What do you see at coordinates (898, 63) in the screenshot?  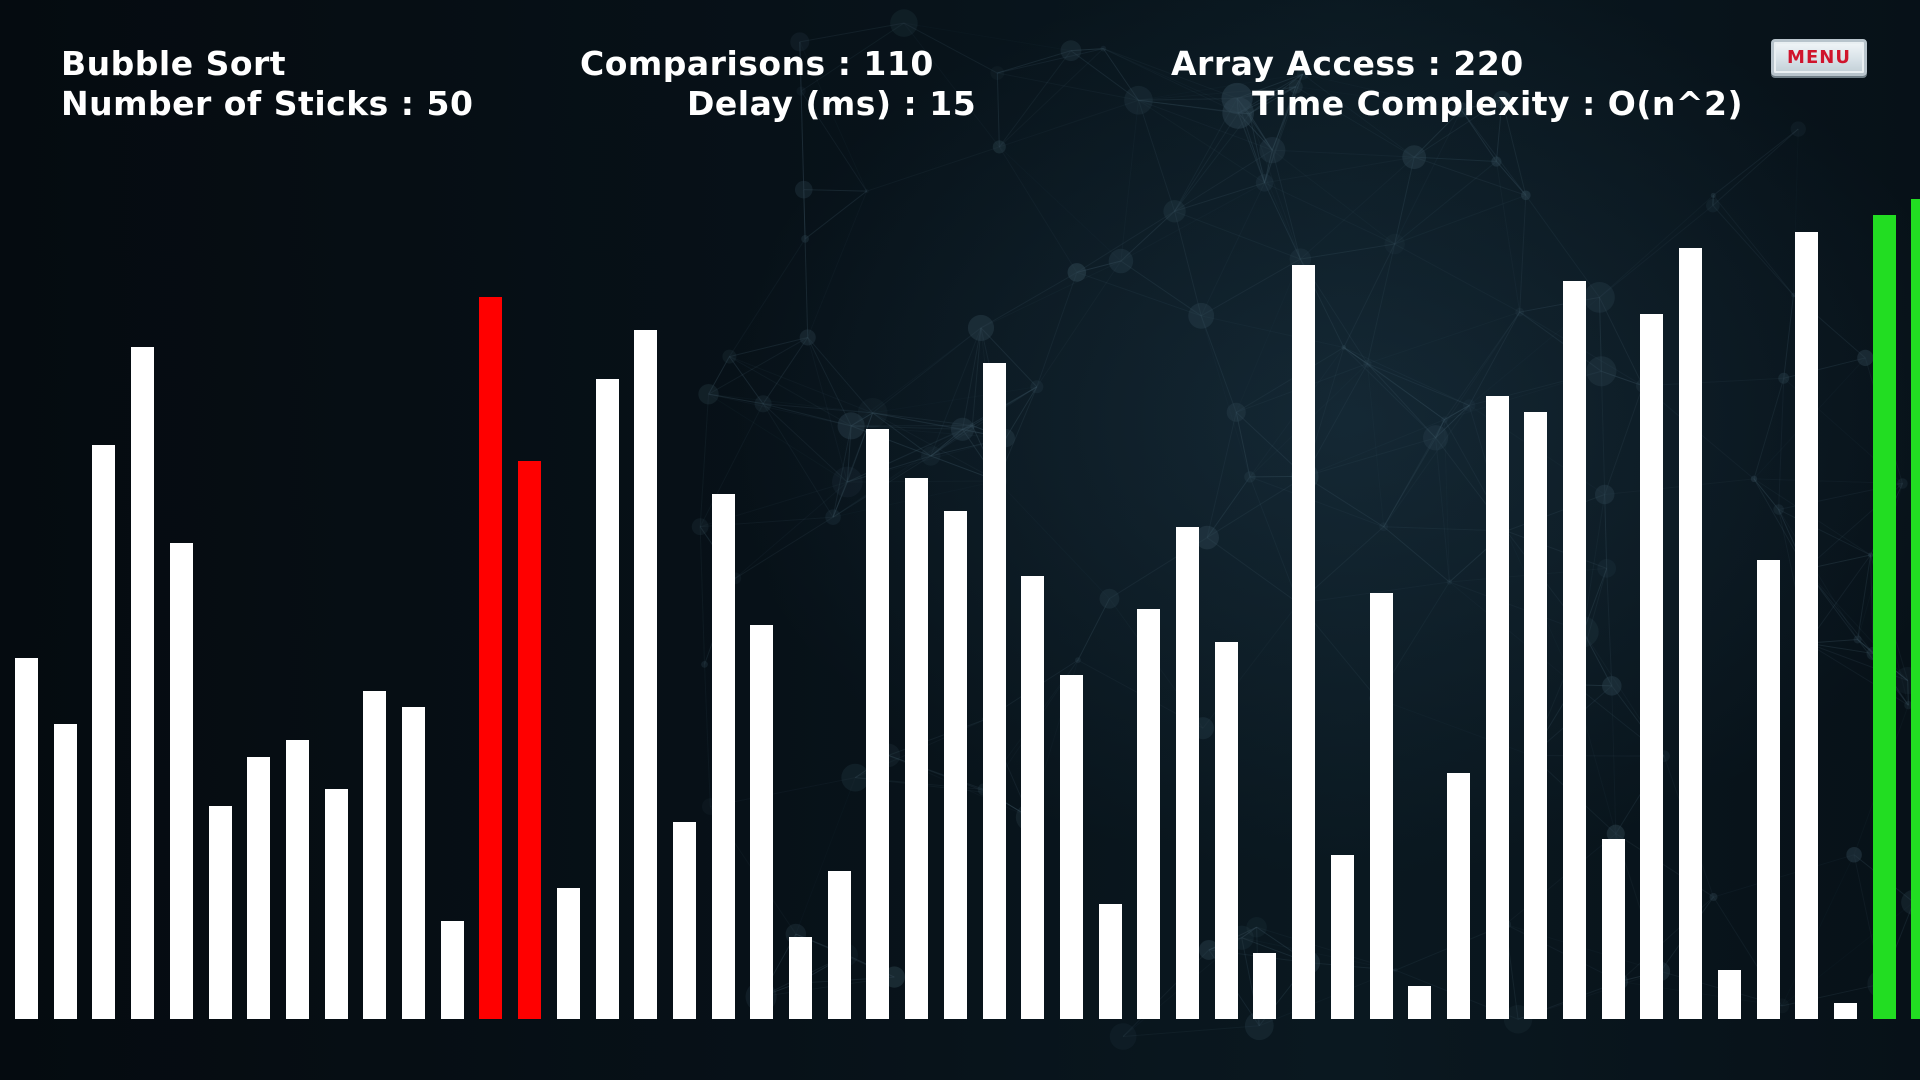 I see `comparisons-value: 110` at bounding box center [898, 63].